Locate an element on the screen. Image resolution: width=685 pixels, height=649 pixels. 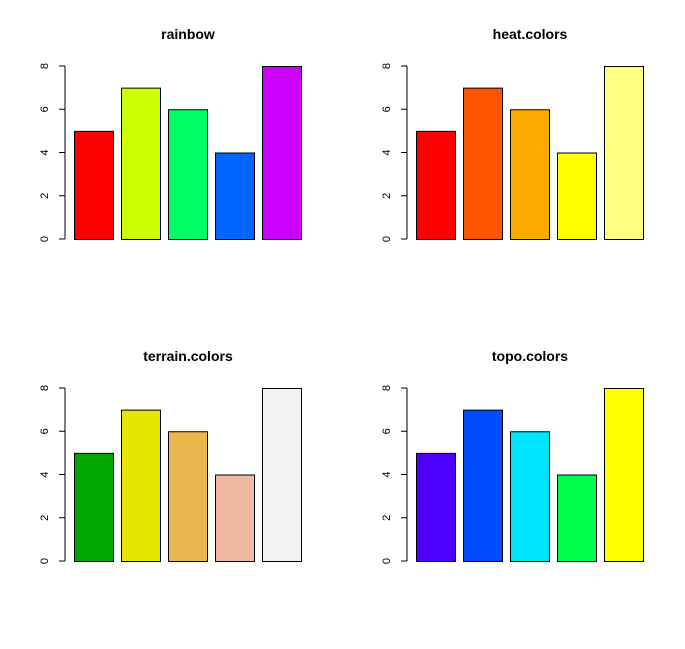
bar-panel-1: rainbow 0 2 4 6 8 is located at coordinates (170, 134).